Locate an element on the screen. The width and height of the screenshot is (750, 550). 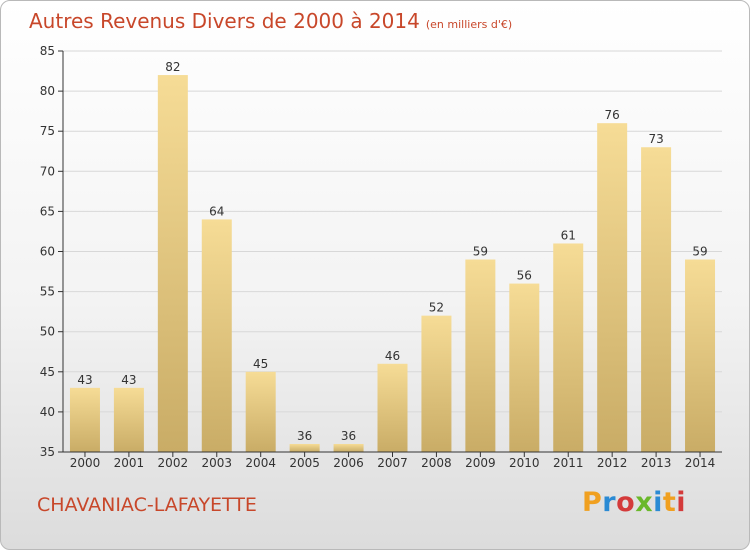
proxiti-logo: Proxiti is located at coordinates (634, 502).